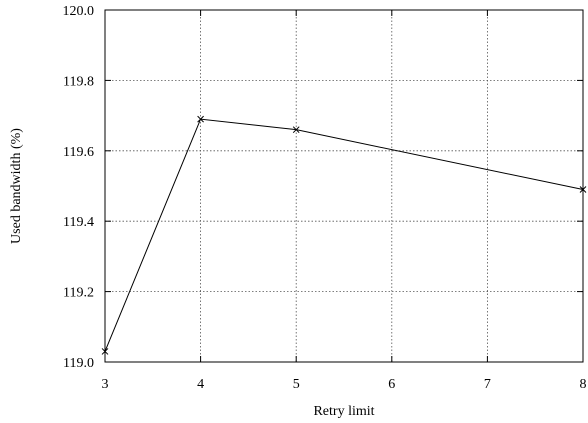  I want to click on x-tick-label: 7, so click(487, 384).